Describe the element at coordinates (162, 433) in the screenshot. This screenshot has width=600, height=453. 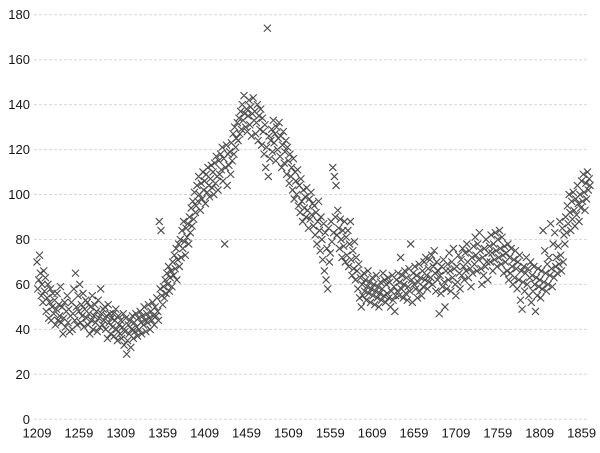
I see `x-tick-label: 1359` at that location.